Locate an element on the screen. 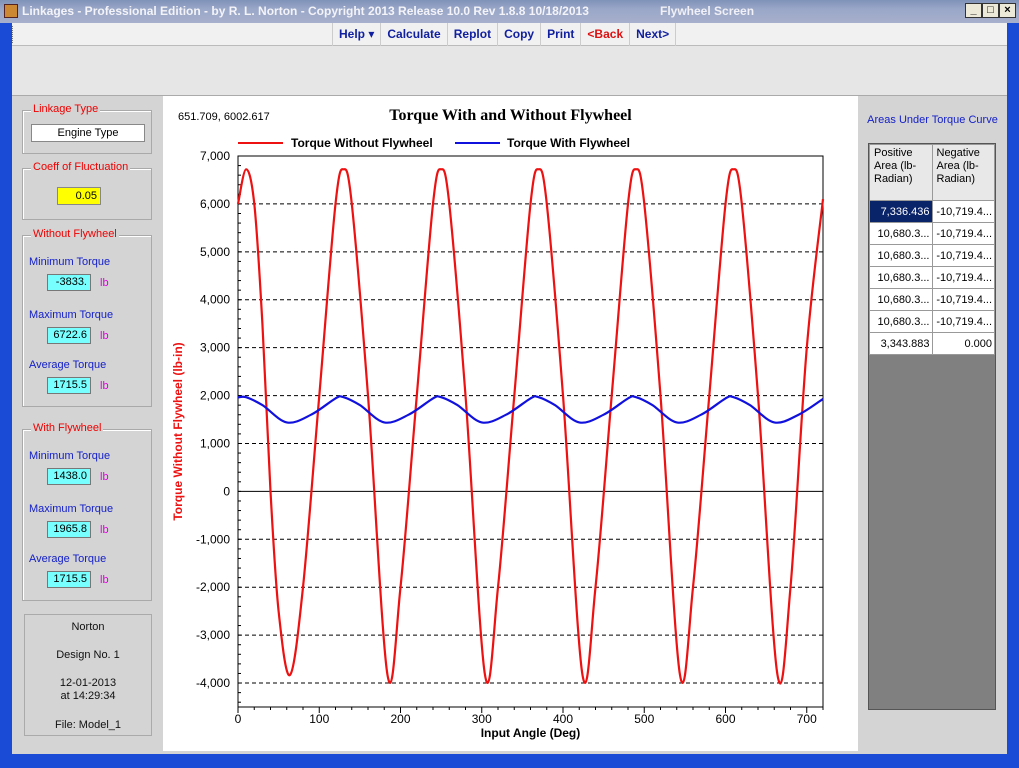 This screenshot has width=1019, height=768. w-avg-torque-unit: lb is located at coordinates (104, 580).